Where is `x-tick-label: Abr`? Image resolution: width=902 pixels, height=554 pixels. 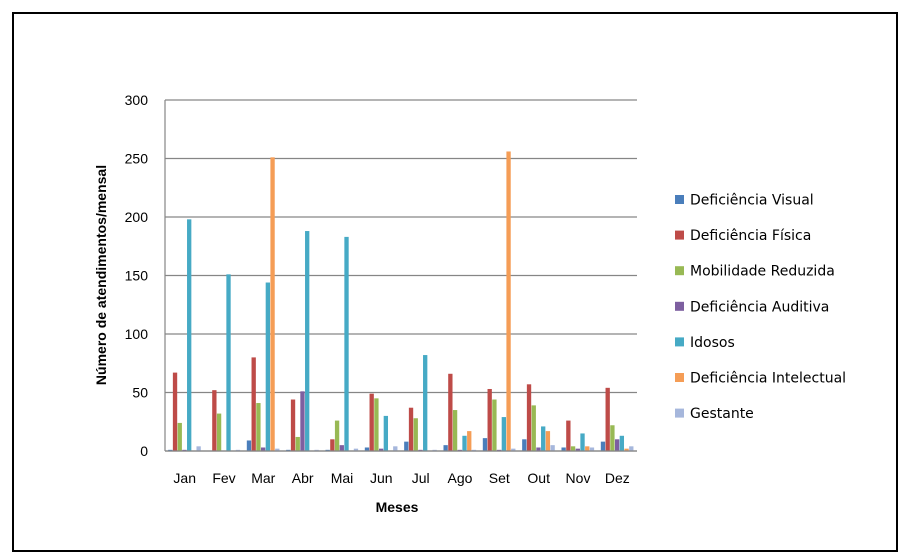 x-tick-label: Abr is located at coordinates (303, 478).